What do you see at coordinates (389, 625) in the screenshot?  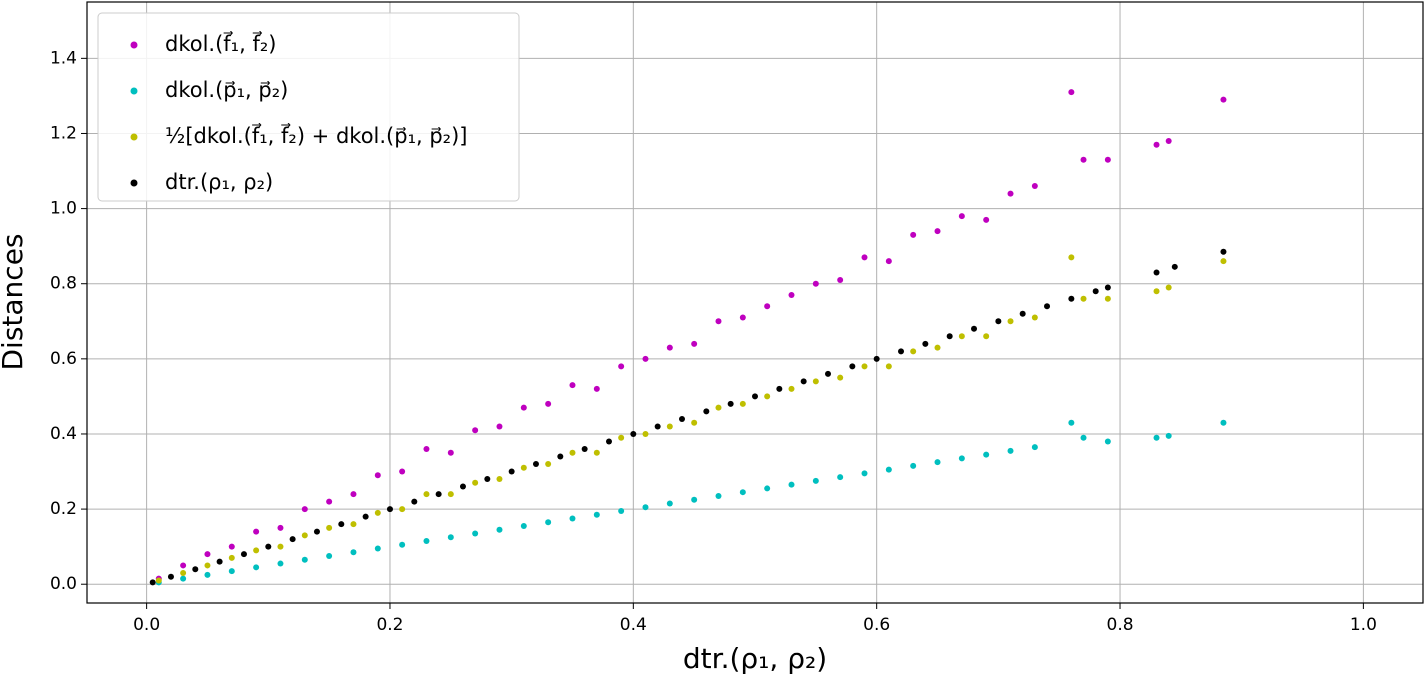 I see `x-tick-label: 0.2` at bounding box center [389, 625].